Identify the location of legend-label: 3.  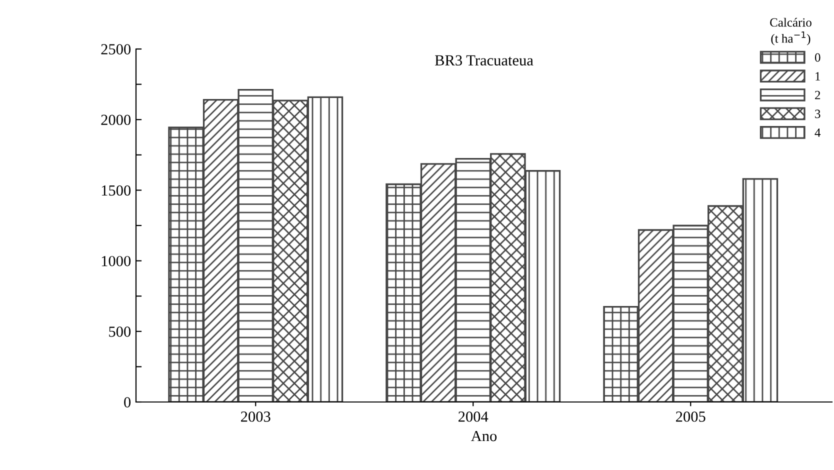
(817, 114).